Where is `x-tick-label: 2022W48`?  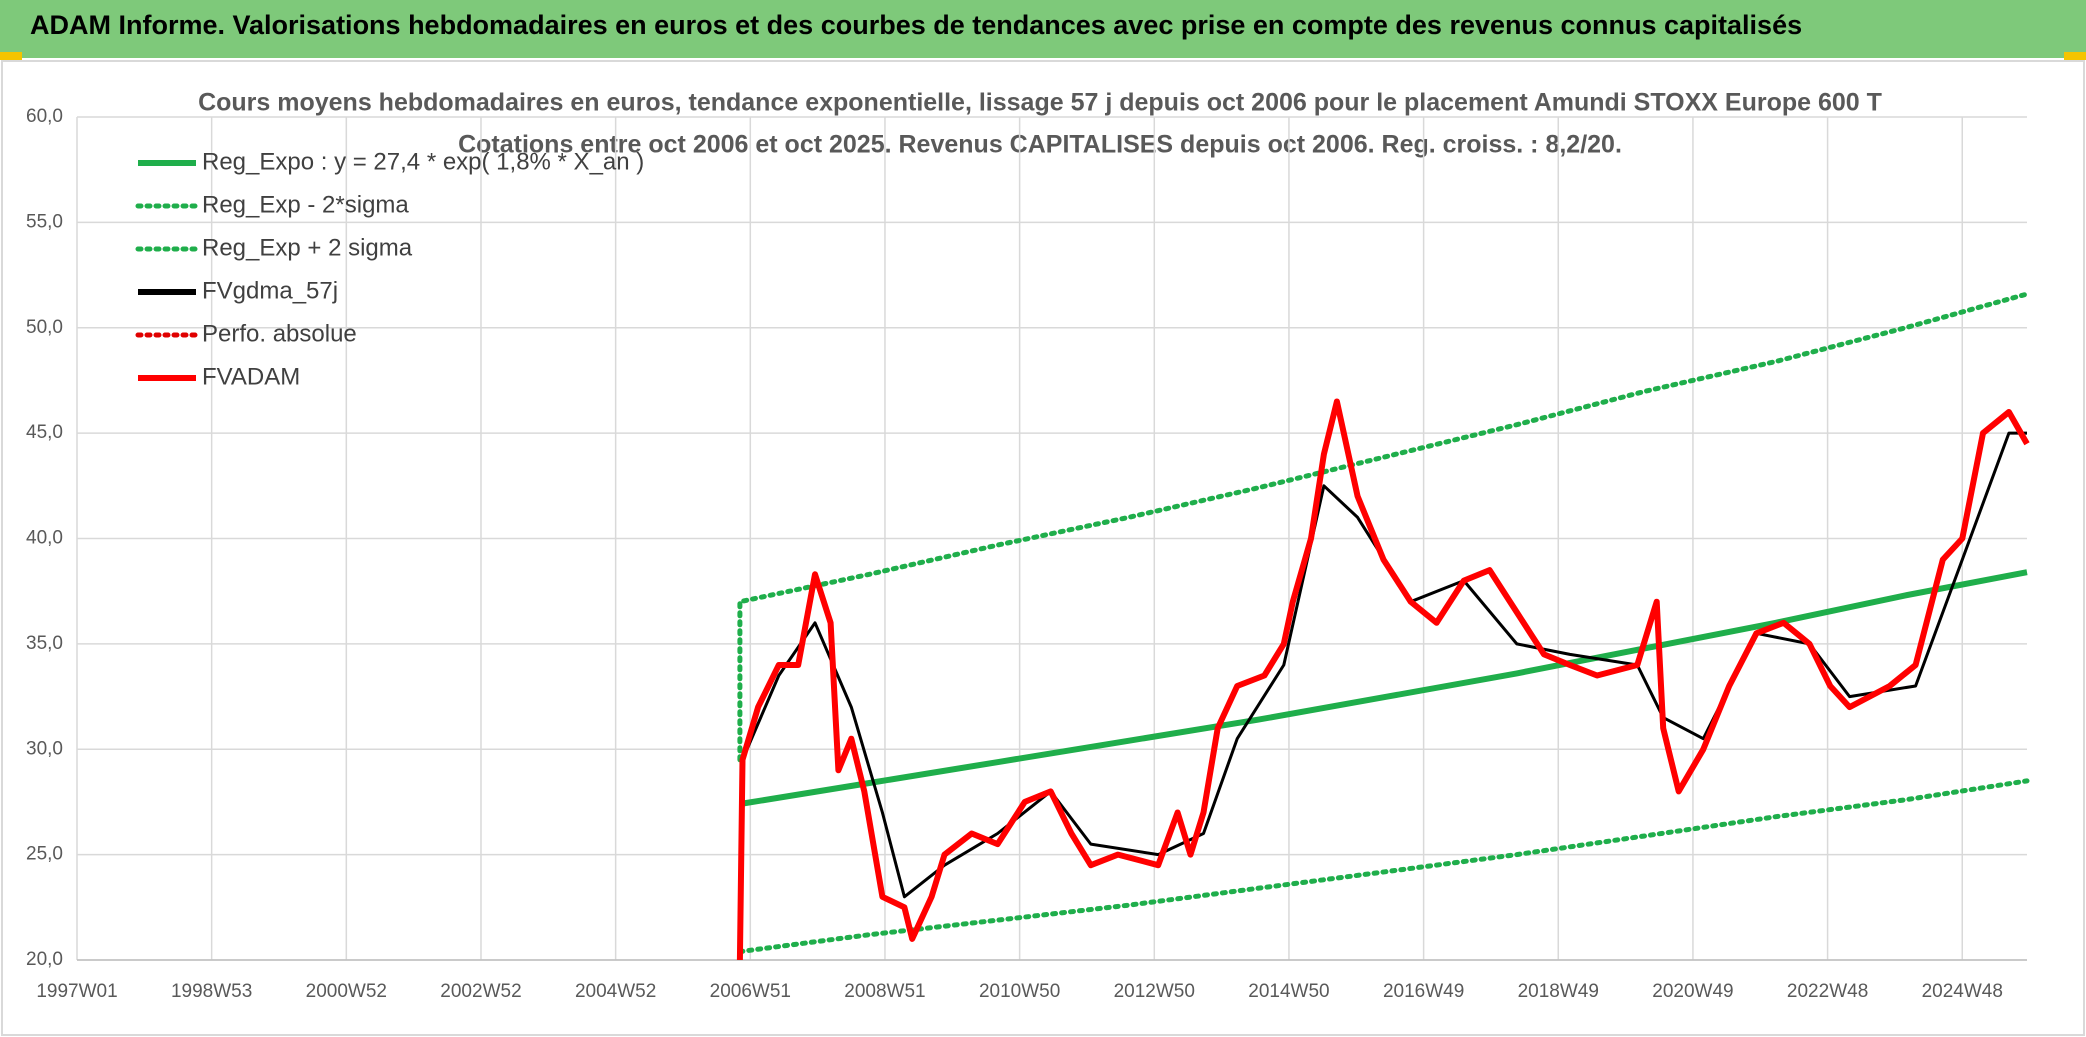
x-tick-label: 2022W48 is located at coordinates (1827, 991).